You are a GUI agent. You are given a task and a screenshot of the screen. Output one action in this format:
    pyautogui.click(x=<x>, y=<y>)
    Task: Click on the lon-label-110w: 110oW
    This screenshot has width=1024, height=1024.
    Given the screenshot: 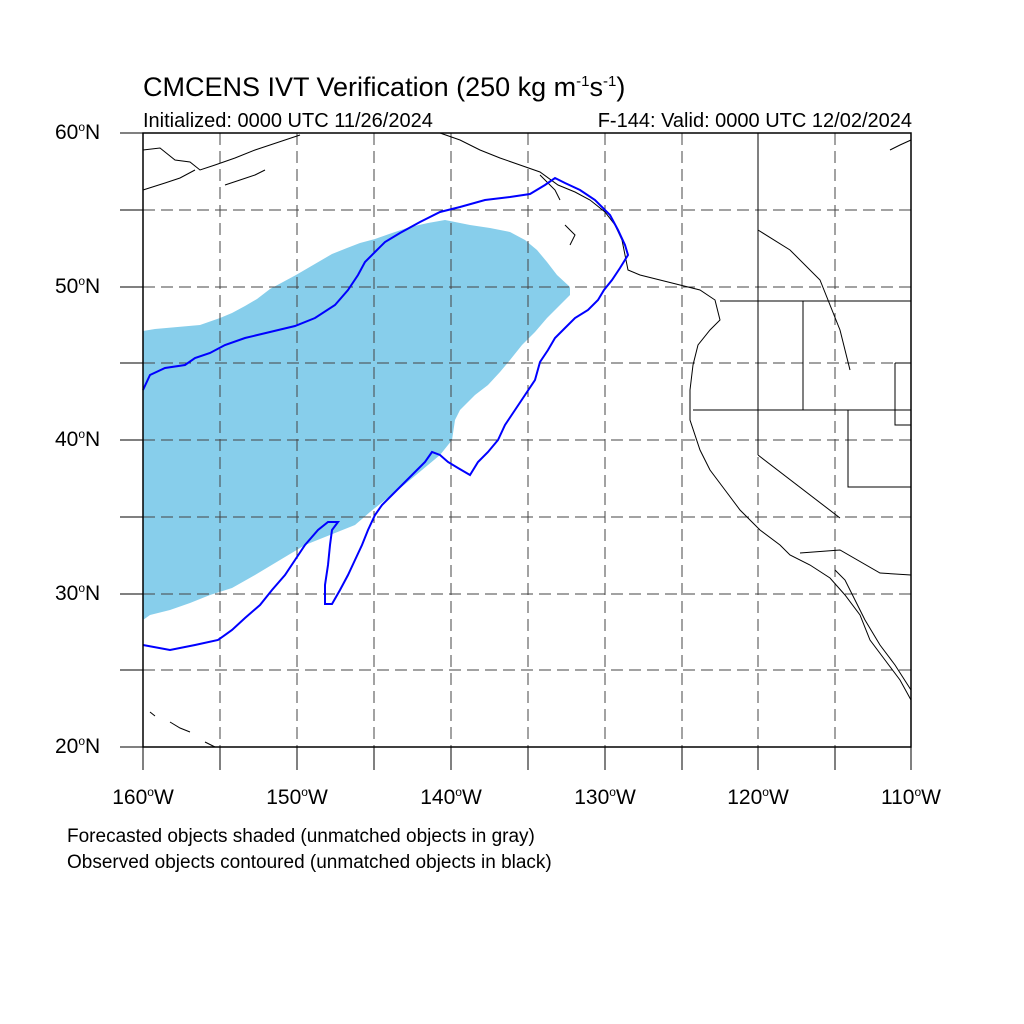 What is the action you would take?
    pyautogui.click(x=911, y=797)
    